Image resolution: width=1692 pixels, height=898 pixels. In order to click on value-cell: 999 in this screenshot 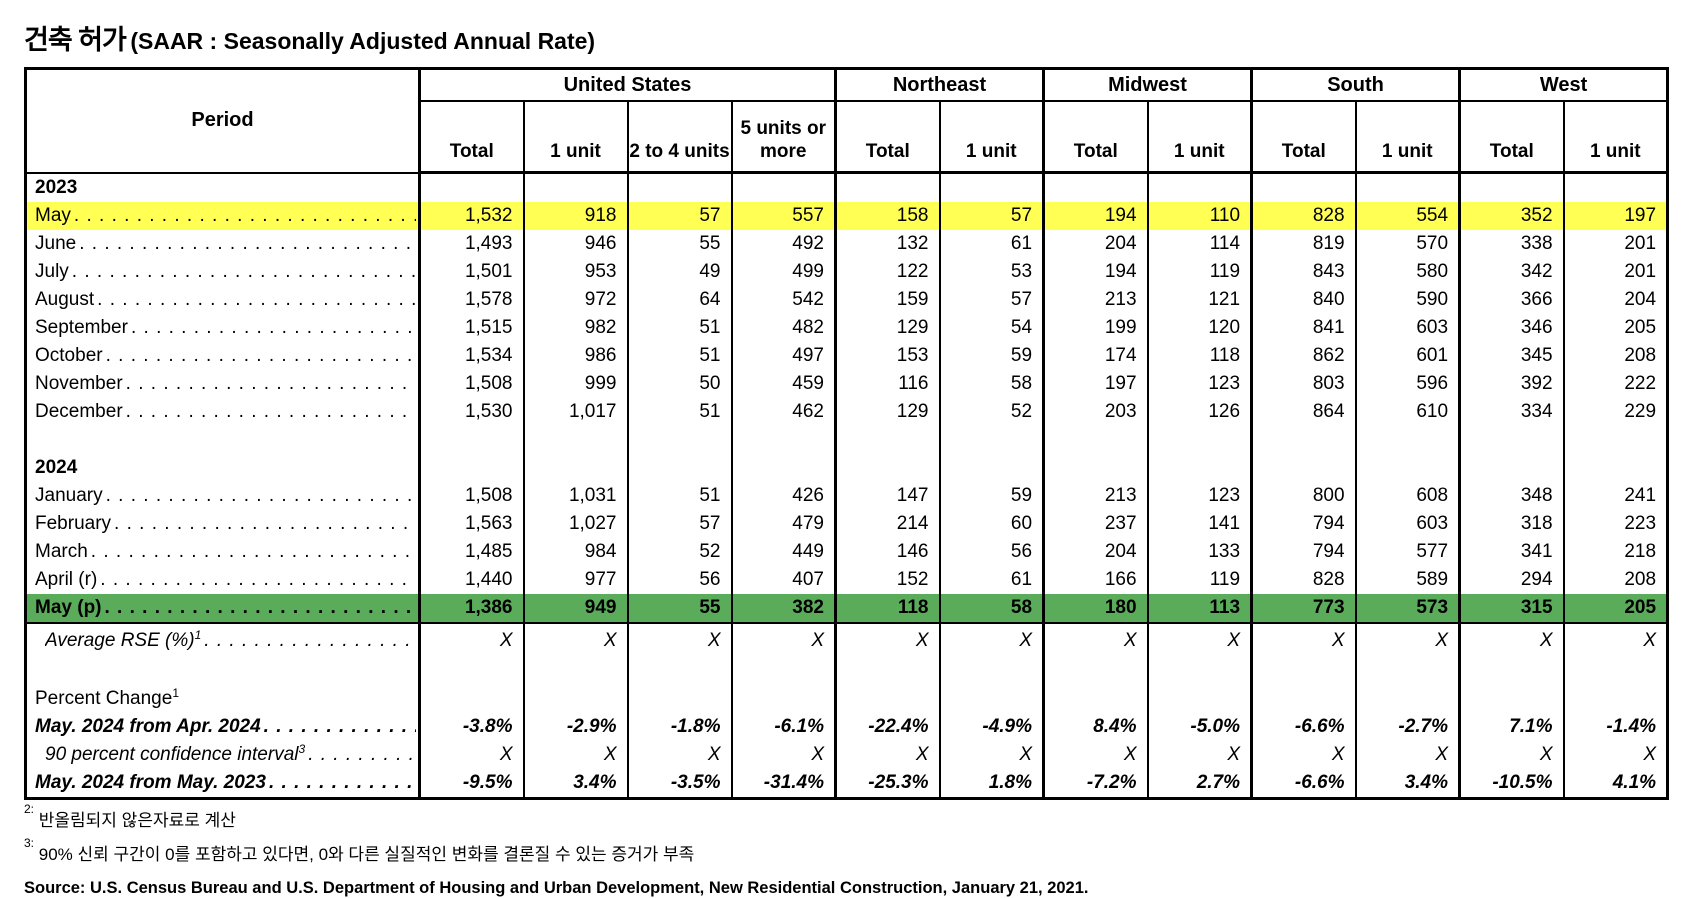, I will do `click(575, 384)`.